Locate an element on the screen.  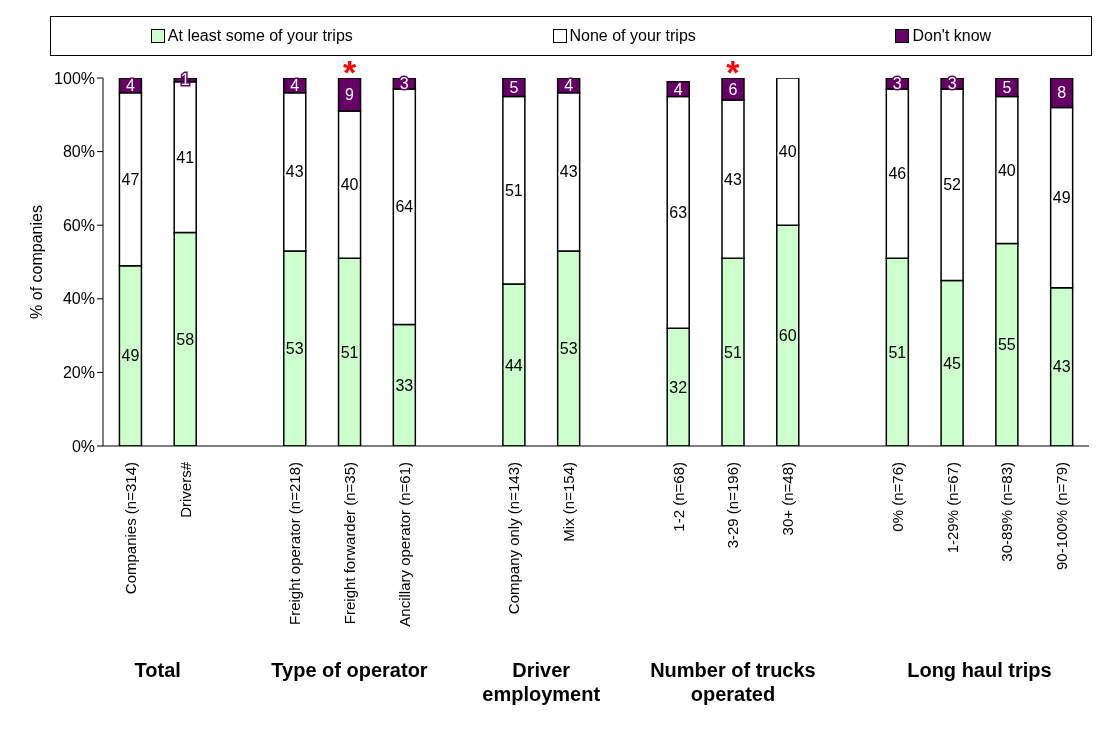
data-label: 46 is located at coordinates (897, 174).